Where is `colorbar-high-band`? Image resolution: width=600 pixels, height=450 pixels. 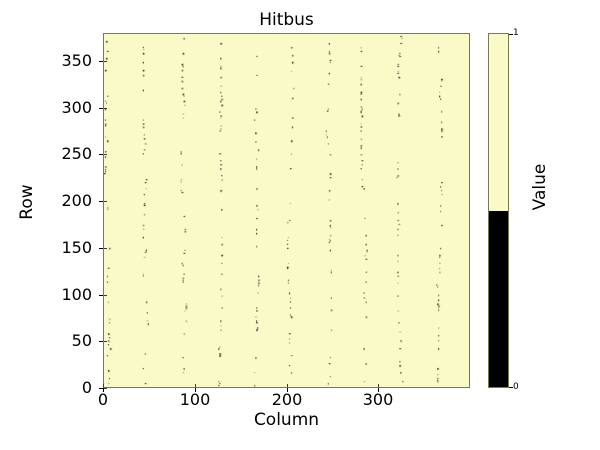 colorbar-high-band is located at coordinates (498, 122).